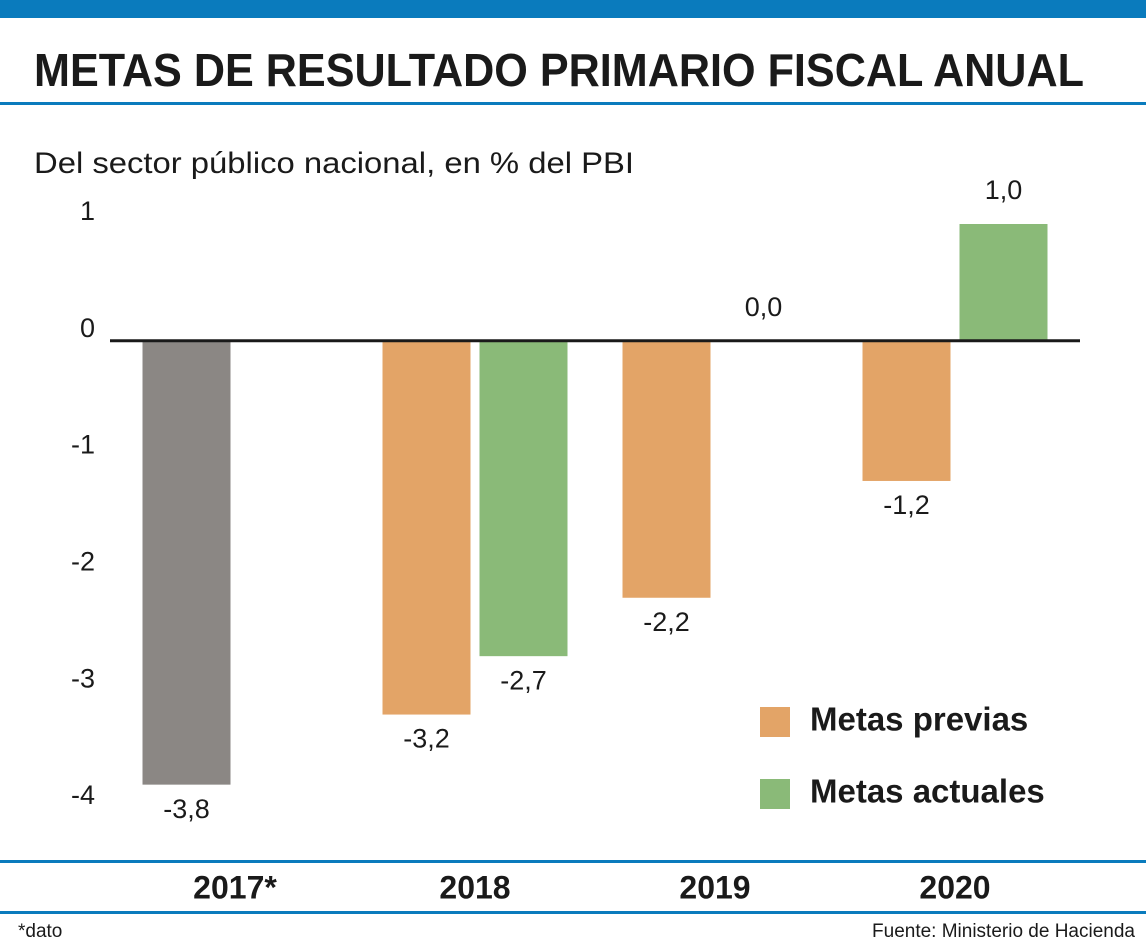 The image size is (1146, 945). Describe the element at coordinates (235, 887) in the screenshot. I see `x-tick-label: 2017*` at that location.